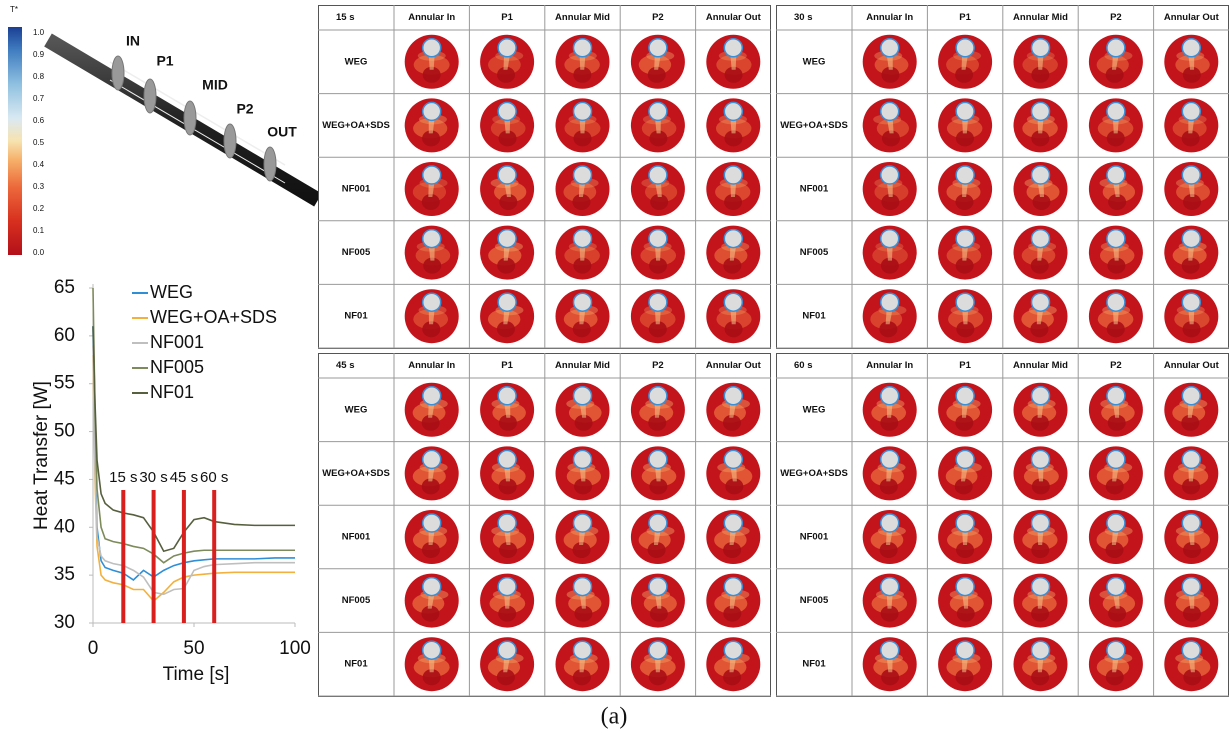 This screenshot has width=1229, height=736. What do you see at coordinates (814, 125) in the screenshot?
I see `row-header: WEG+OA+SDS` at bounding box center [814, 125].